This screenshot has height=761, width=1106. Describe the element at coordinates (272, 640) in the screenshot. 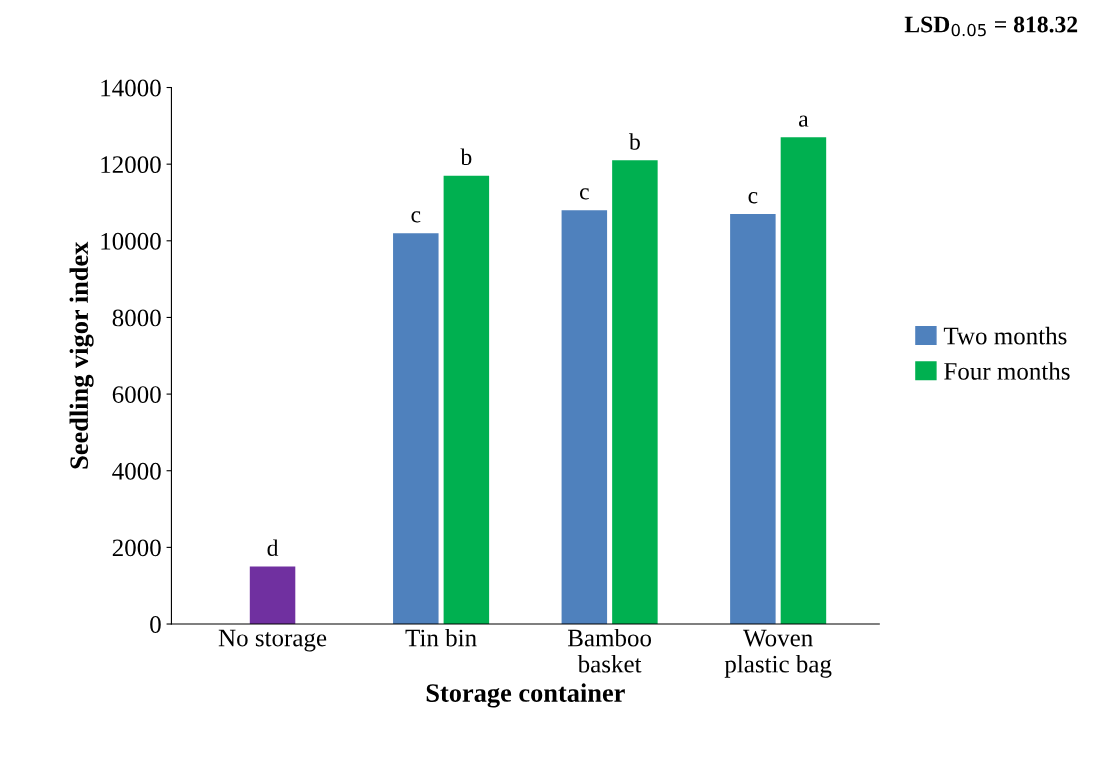

I see `x-tick-label: No storage` at that location.